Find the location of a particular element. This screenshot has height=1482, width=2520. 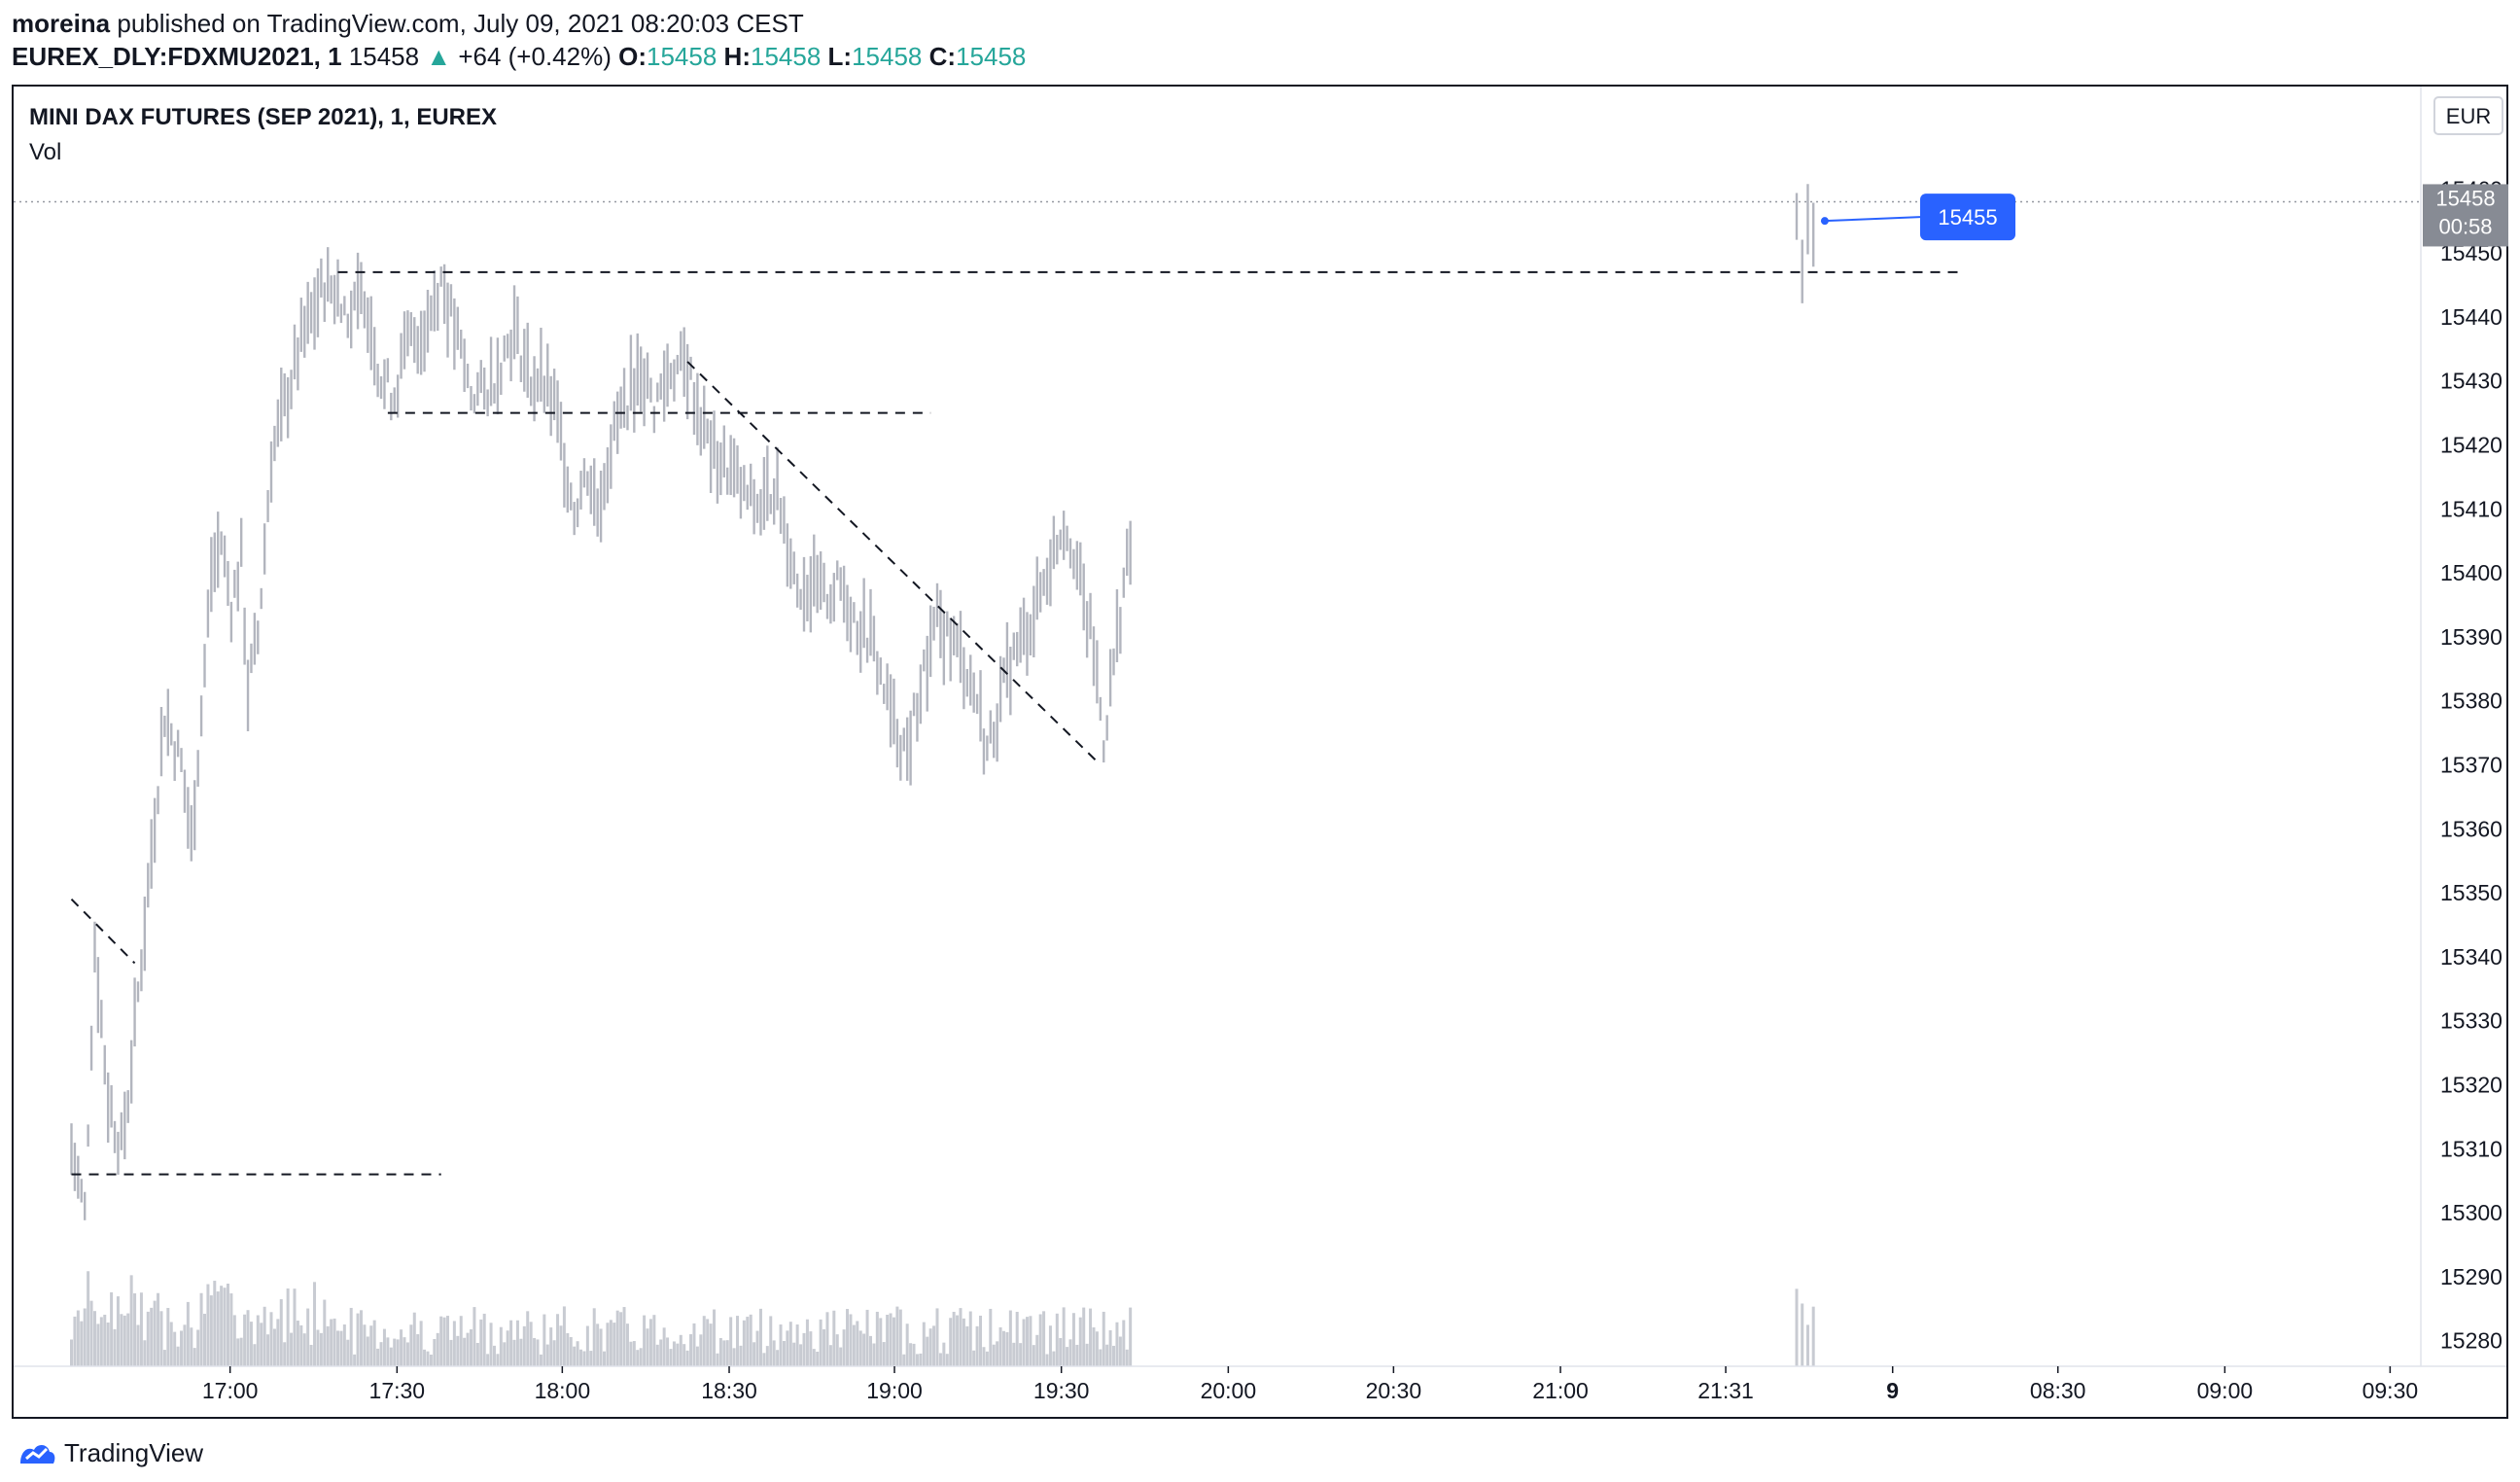

high-value: 15458 is located at coordinates (786, 56).